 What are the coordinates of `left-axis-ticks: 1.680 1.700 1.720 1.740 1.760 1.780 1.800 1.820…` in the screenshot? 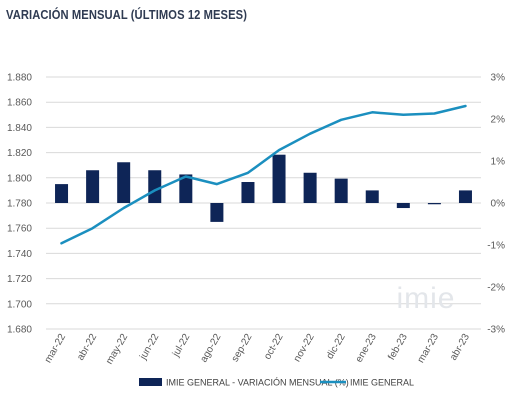 It's located at (19, 204).